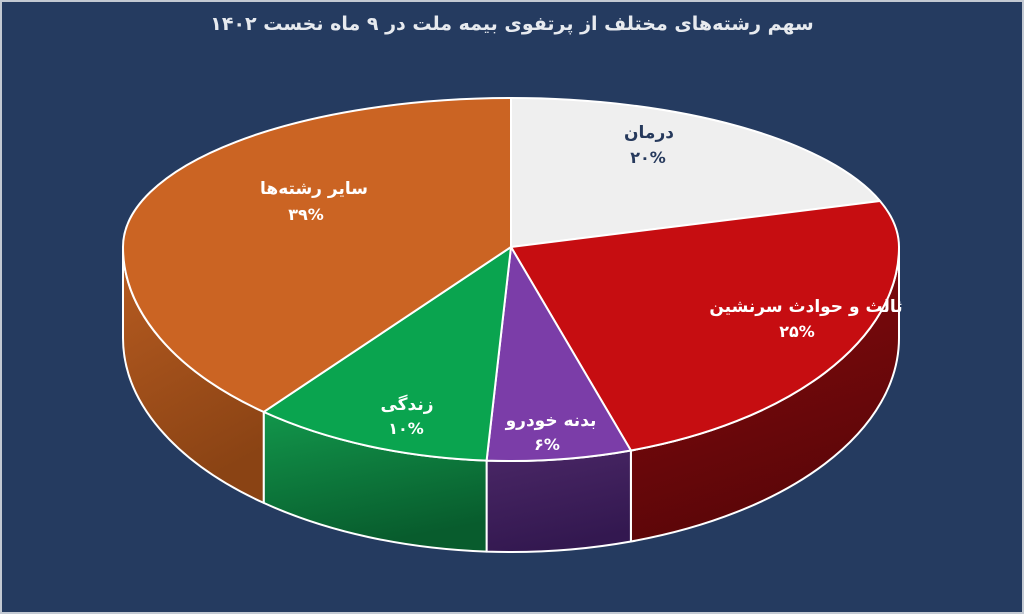 This screenshot has height=614, width=1024. What do you see at coordinates (558, 501) in the screenshot?
I see `pie-slice-car-body-side` at bounding box center [558, 501].